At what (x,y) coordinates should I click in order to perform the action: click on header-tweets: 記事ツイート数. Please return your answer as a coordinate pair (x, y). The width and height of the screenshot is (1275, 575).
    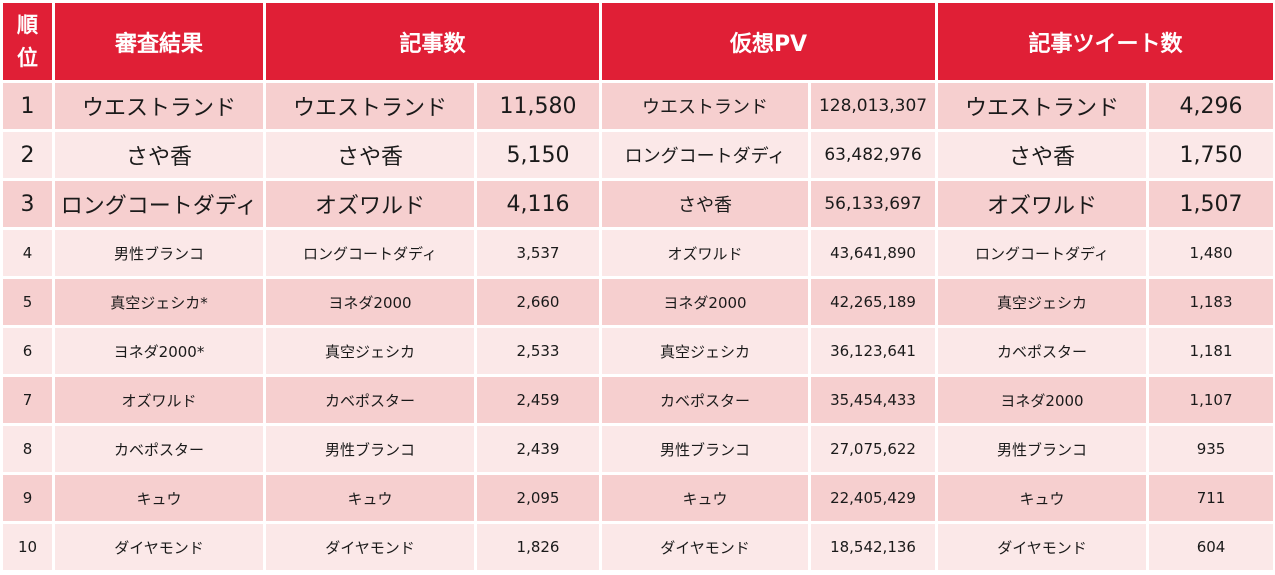
    Looking at the image, I should click on (1106, 41).